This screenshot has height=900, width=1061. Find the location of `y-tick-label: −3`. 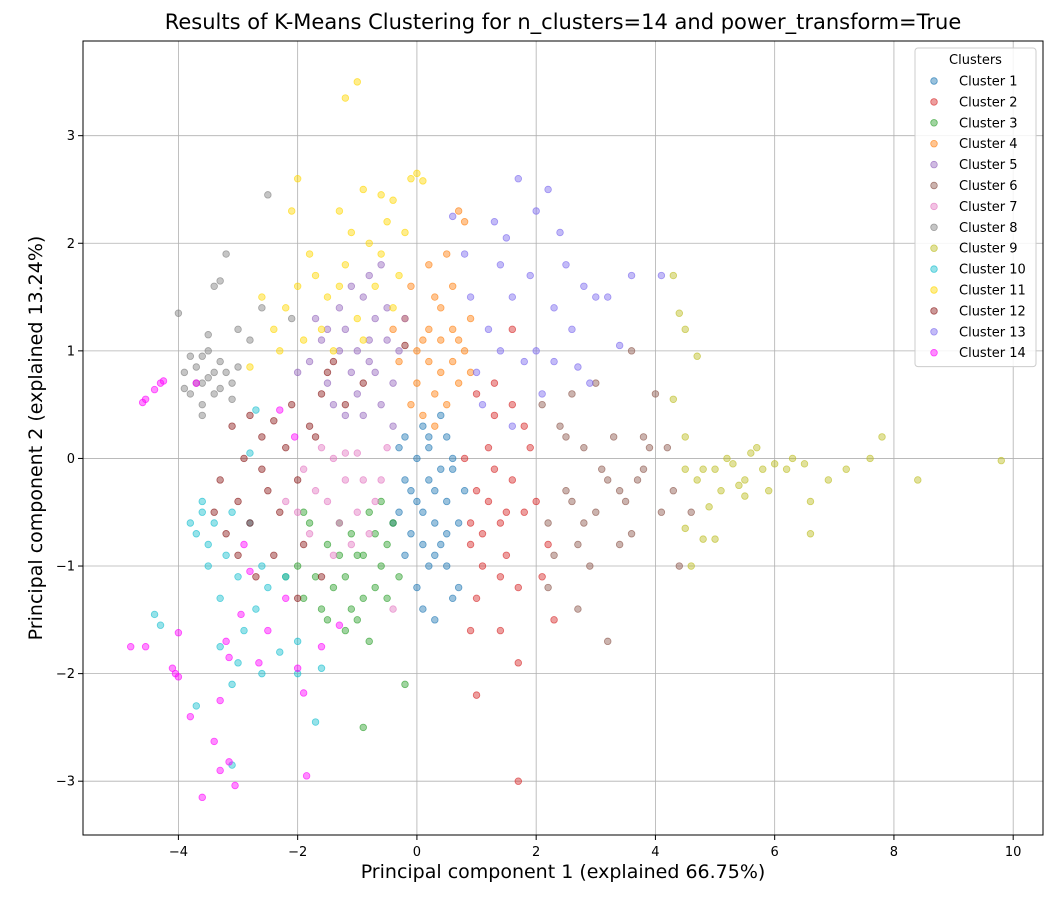

y-tick-label: −3 is located at coordinates (65, 782).